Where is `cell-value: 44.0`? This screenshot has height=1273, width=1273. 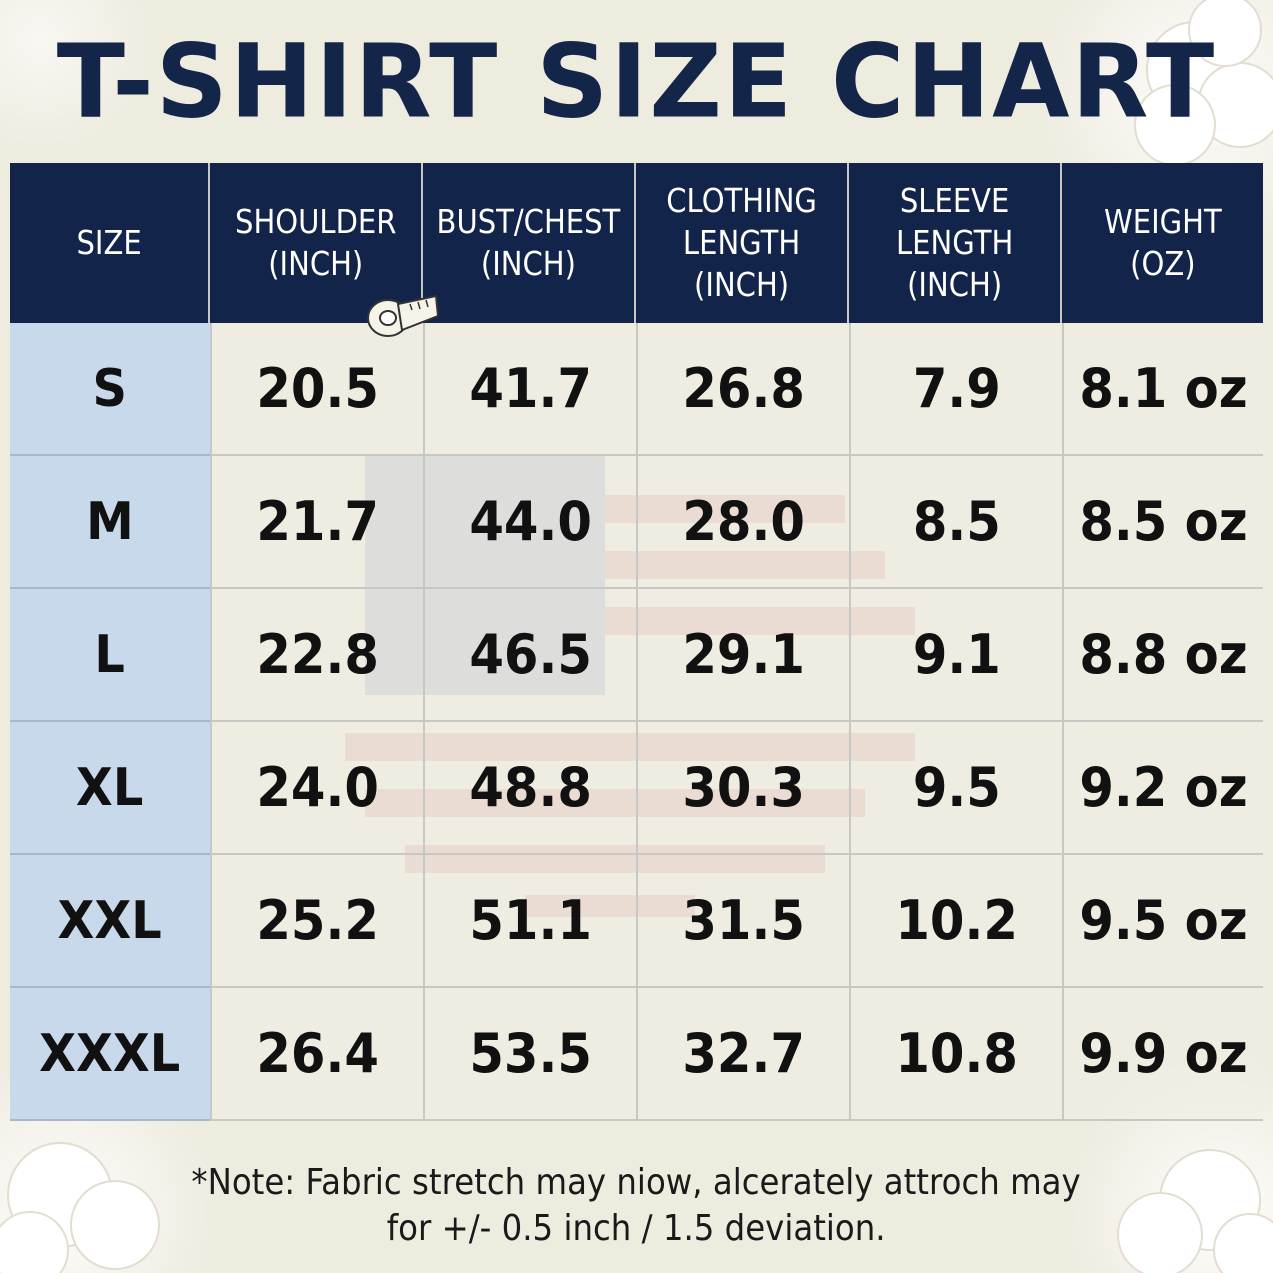
cell-value: 44.0 is located at coordinates (530, 521).